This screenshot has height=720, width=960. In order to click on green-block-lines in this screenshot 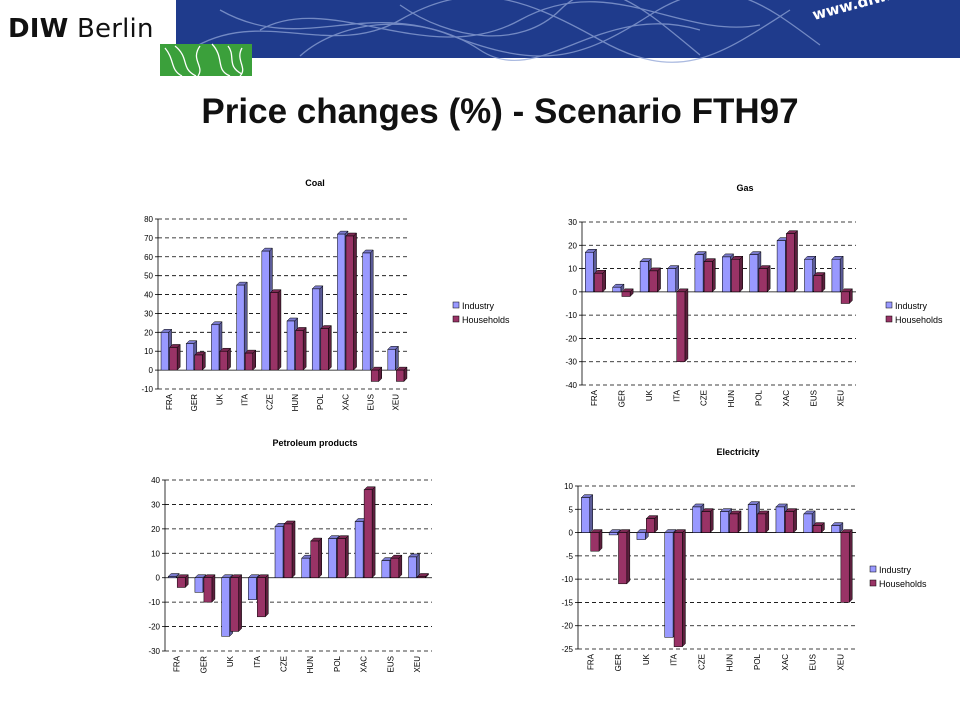, I will do `click(204, 59)`.